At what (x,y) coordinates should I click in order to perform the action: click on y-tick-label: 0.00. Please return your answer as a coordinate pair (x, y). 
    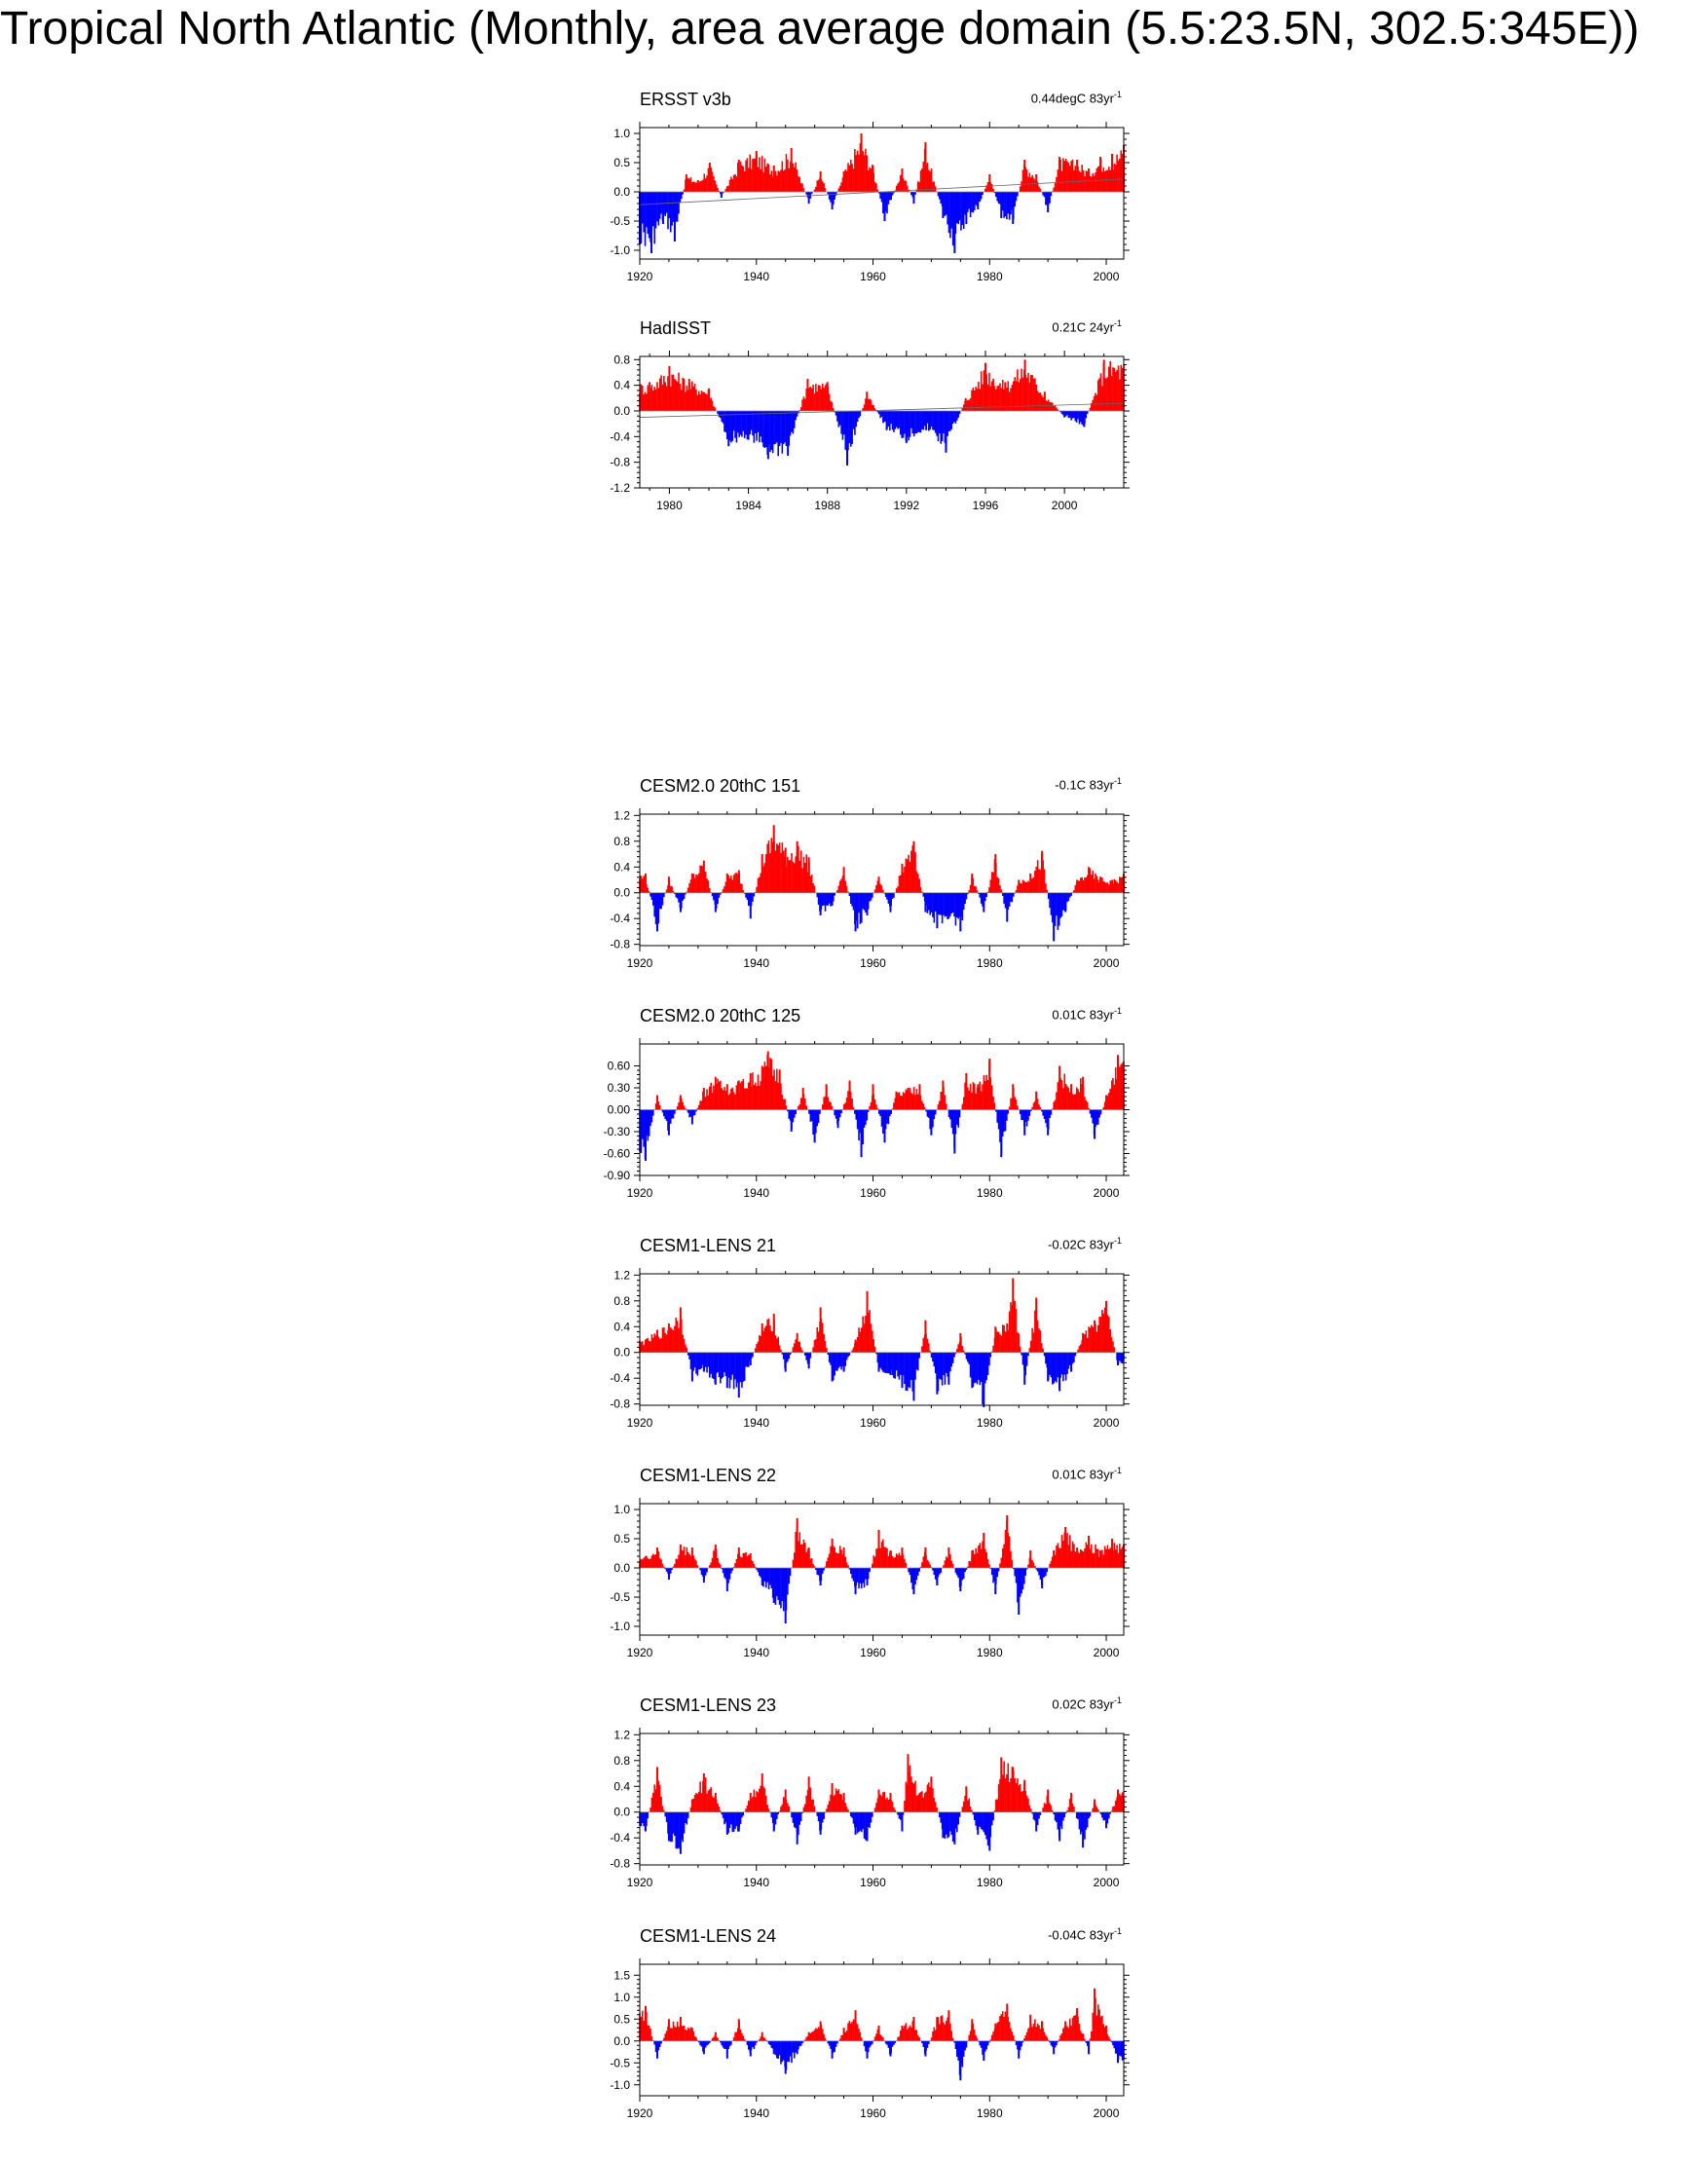
    Looking at the image, I should click on (619, 1110).